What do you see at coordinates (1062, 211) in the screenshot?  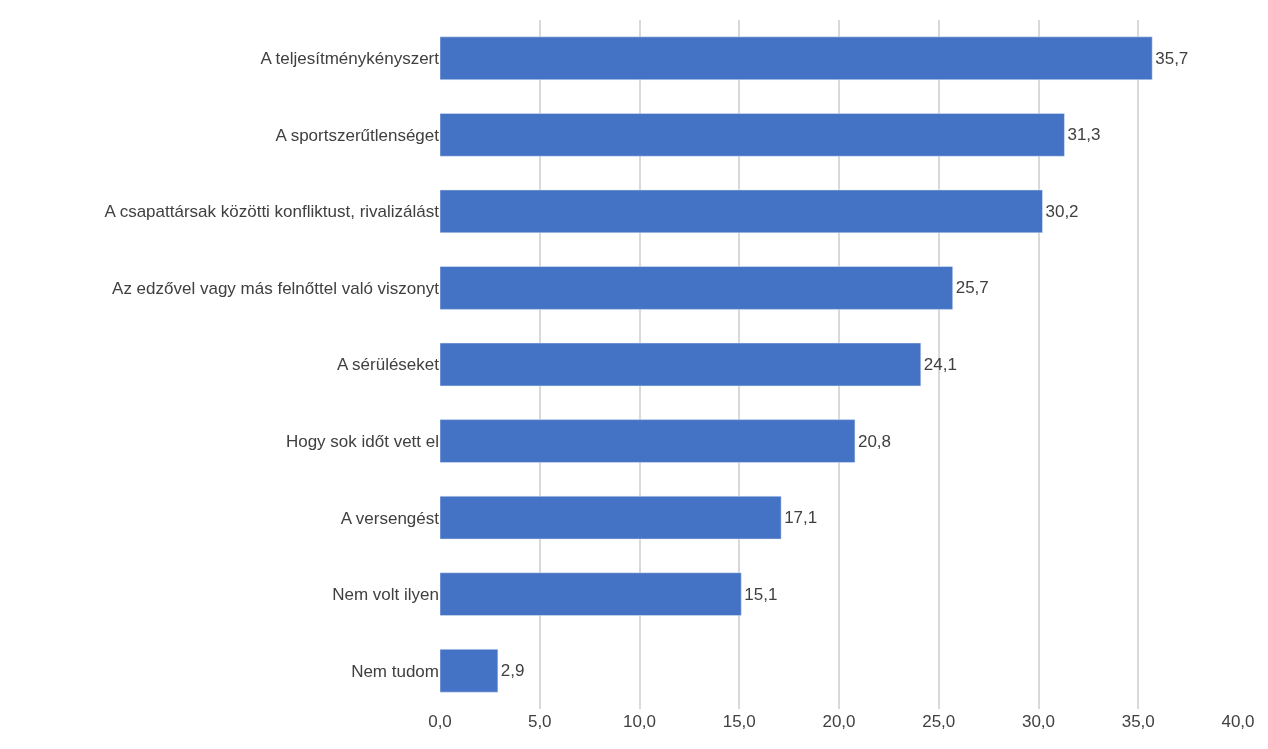 I see `data-label: 30,2` at bounding box center [1062, 211].